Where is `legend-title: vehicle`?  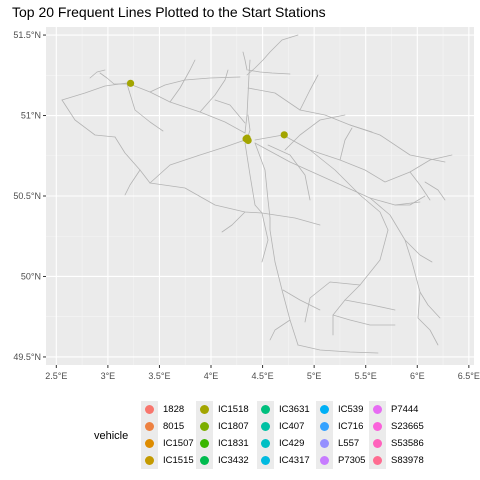 legend-title: vehicle is located at coordinates (111, 436).